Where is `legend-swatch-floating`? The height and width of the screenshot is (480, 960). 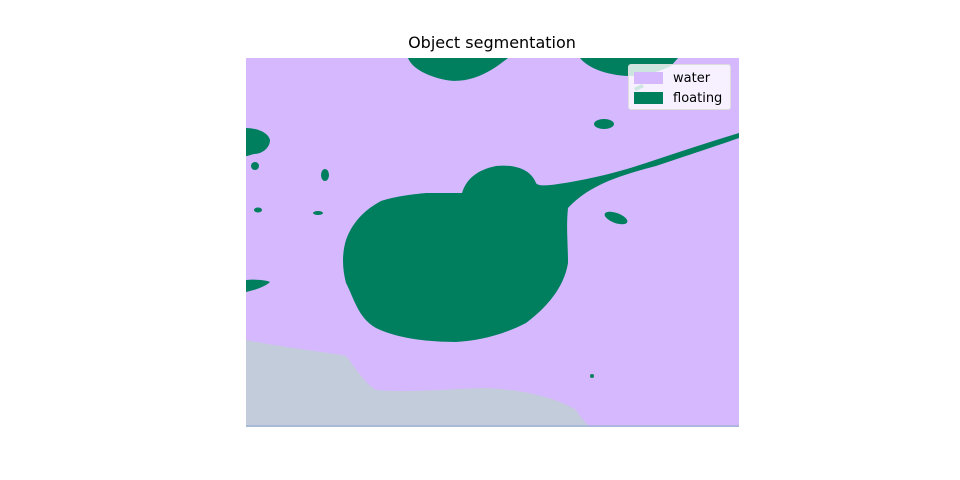
legend-swatch-floating is located at coordinates (648, 98).